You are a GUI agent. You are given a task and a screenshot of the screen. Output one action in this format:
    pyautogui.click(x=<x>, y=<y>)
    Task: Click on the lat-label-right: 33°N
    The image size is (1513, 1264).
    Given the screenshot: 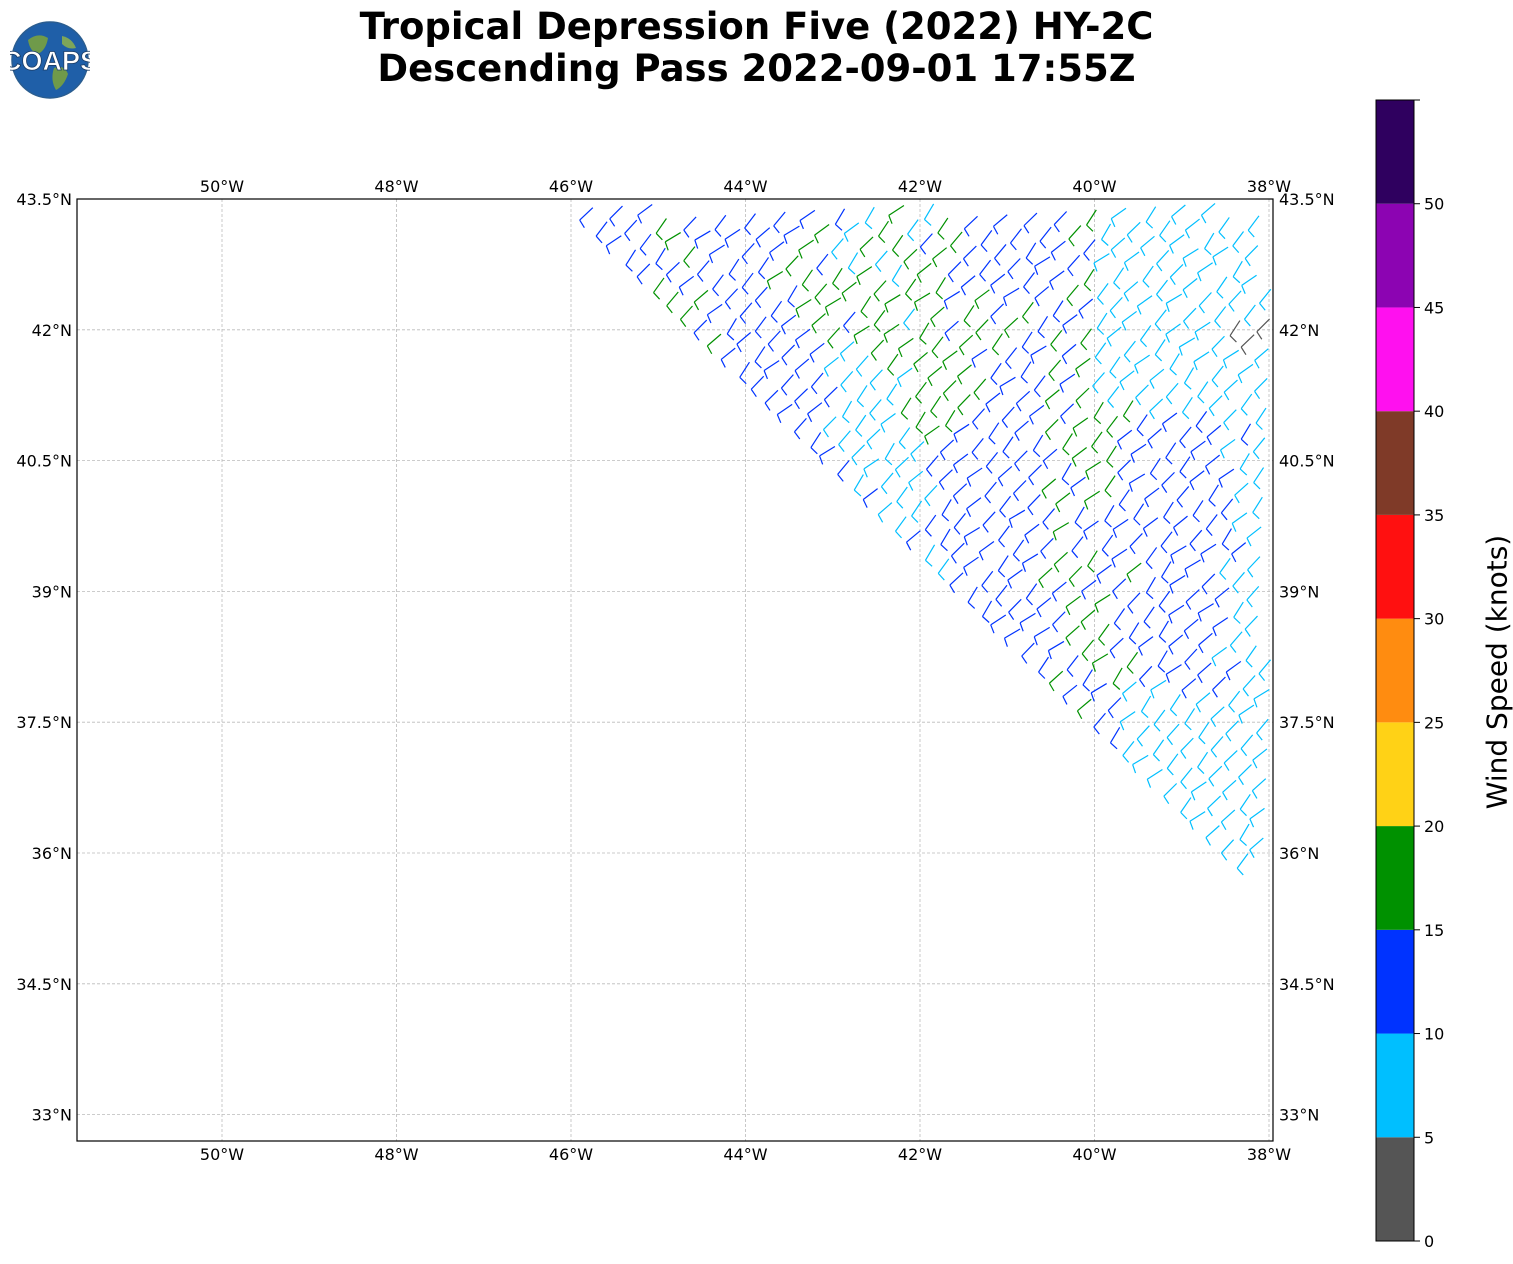 What is the action you would take?
    pyautogui.click(x=1299, y=1115)
    